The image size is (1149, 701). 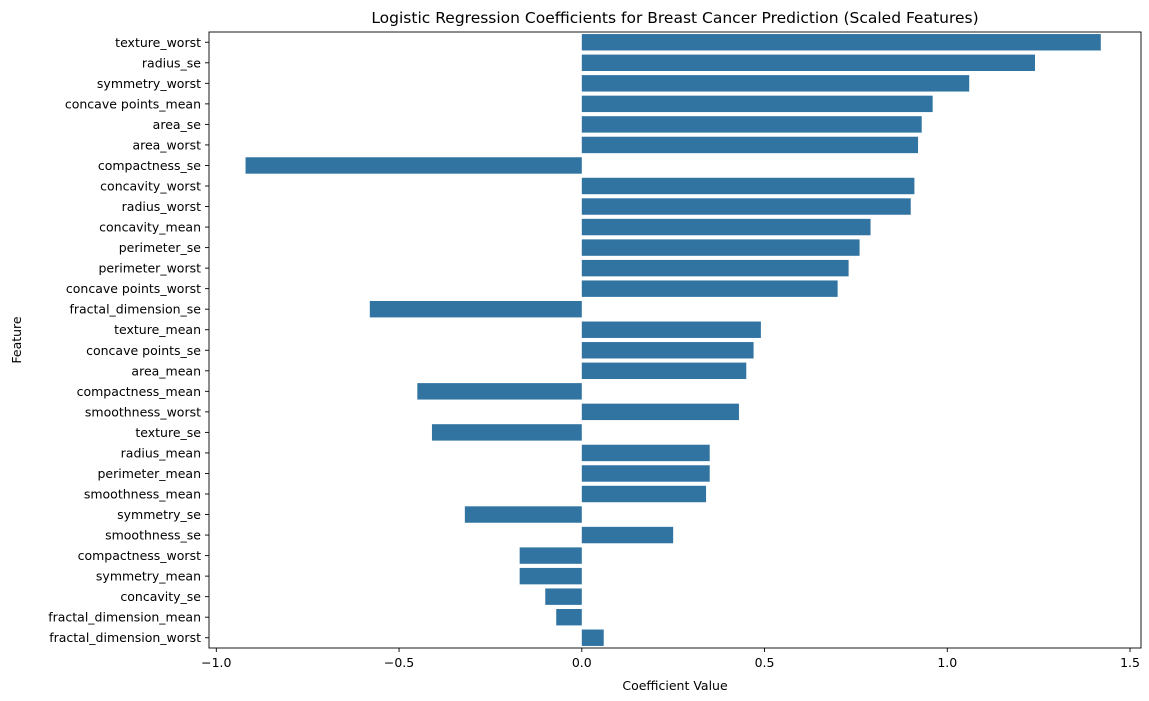 What do you see at coordinates (670, 659) in the screenshot?
I see `x-axis-ticks: −1.0 −0.5 0.0 0.5 1.0 1.5` at bounding box center [670, 659].